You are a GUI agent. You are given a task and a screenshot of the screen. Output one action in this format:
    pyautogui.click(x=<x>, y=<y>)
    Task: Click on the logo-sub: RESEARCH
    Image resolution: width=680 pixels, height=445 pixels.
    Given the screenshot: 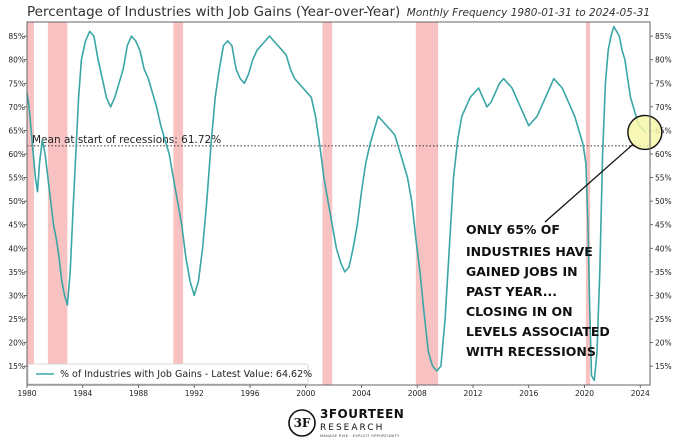 What is the action you would take?
    pyautogui.click(x=352, y=428)
    